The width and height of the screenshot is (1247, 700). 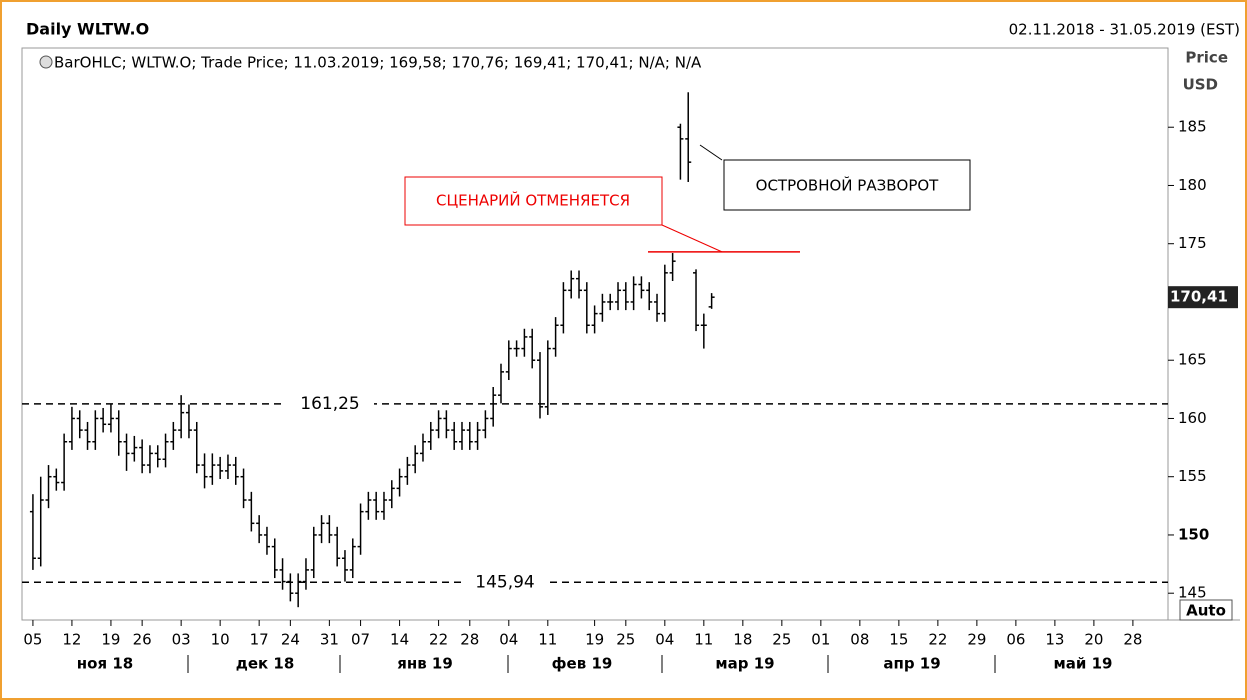 I want to click on y-tick-label: 165, so click(x=1192, y=360).